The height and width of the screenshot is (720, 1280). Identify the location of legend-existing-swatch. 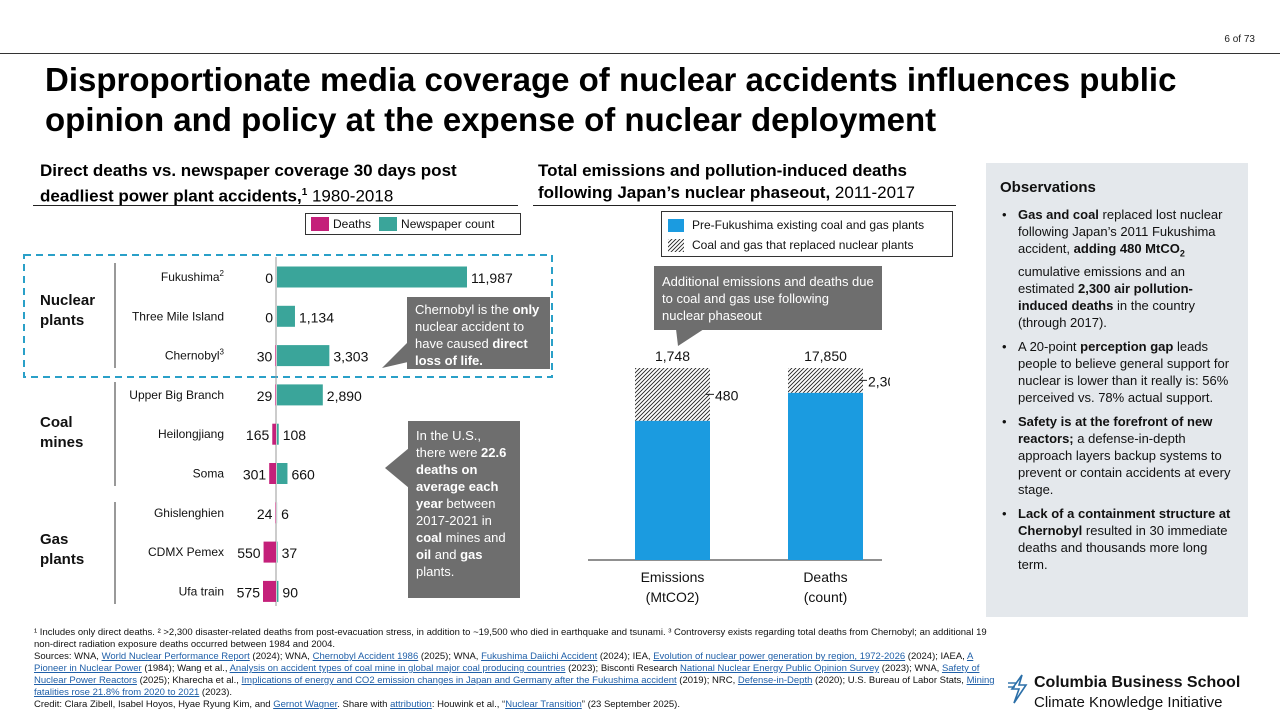
(676, 225).